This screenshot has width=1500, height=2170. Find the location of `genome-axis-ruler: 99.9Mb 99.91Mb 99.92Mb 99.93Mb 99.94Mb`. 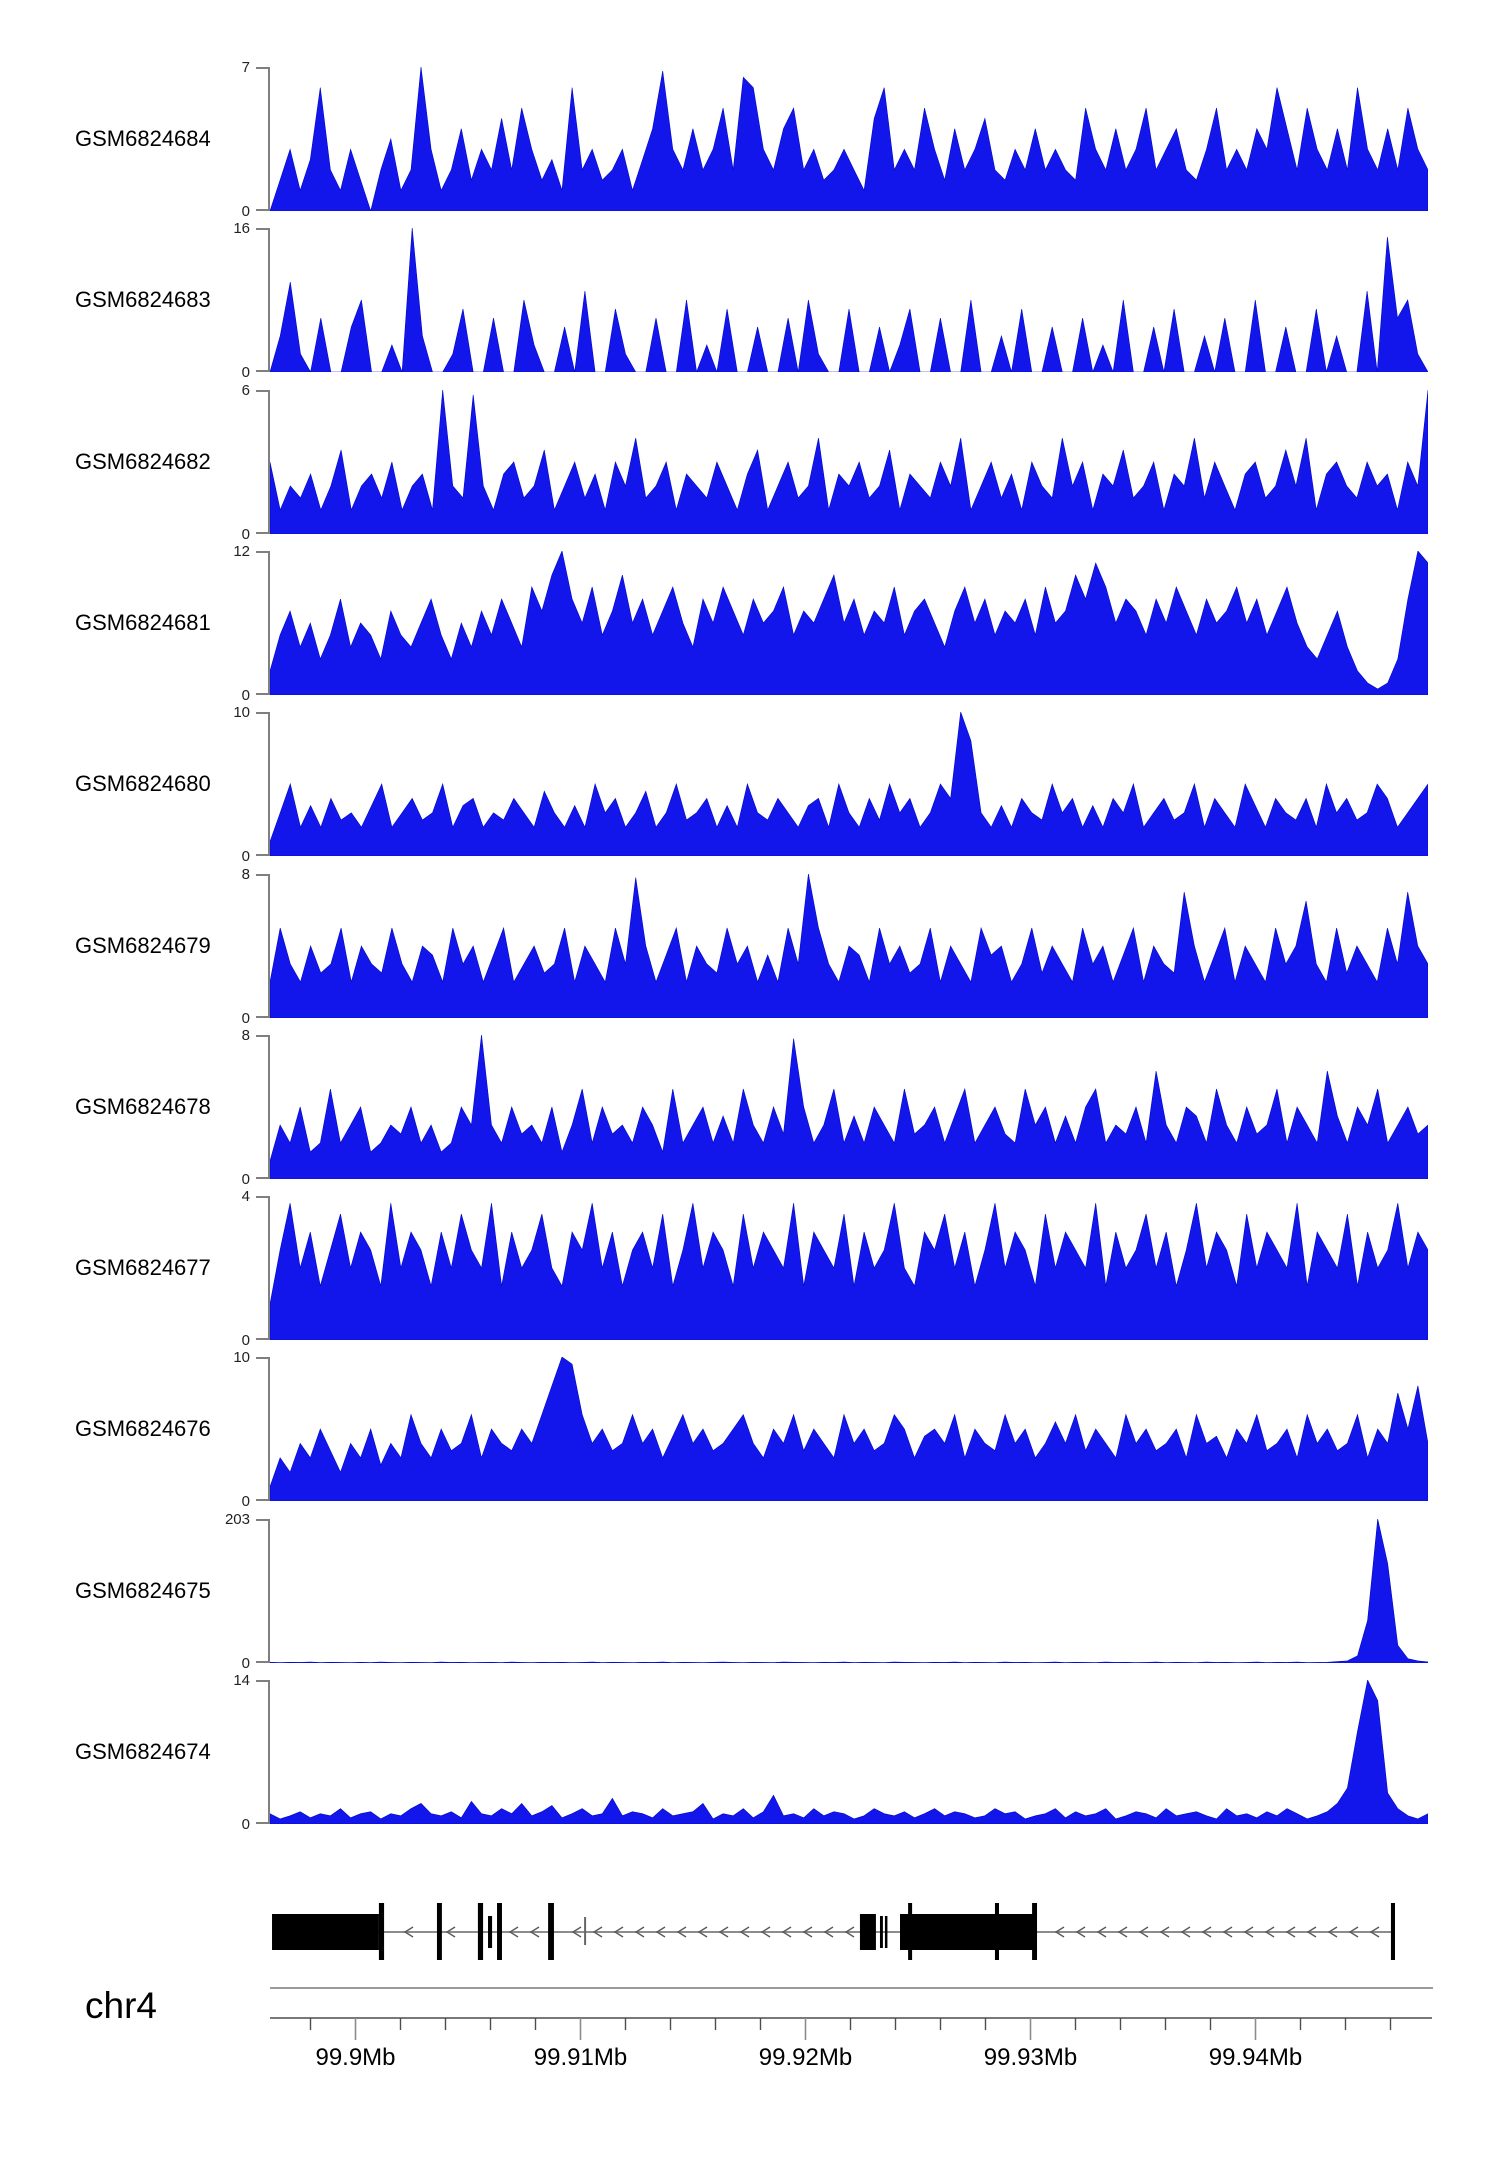

genome-axis-ruler: 99.9Mb 99.91Mb 99.92Mb 99.93Mb 99.94Mb is located at coordinates (851, 2044).